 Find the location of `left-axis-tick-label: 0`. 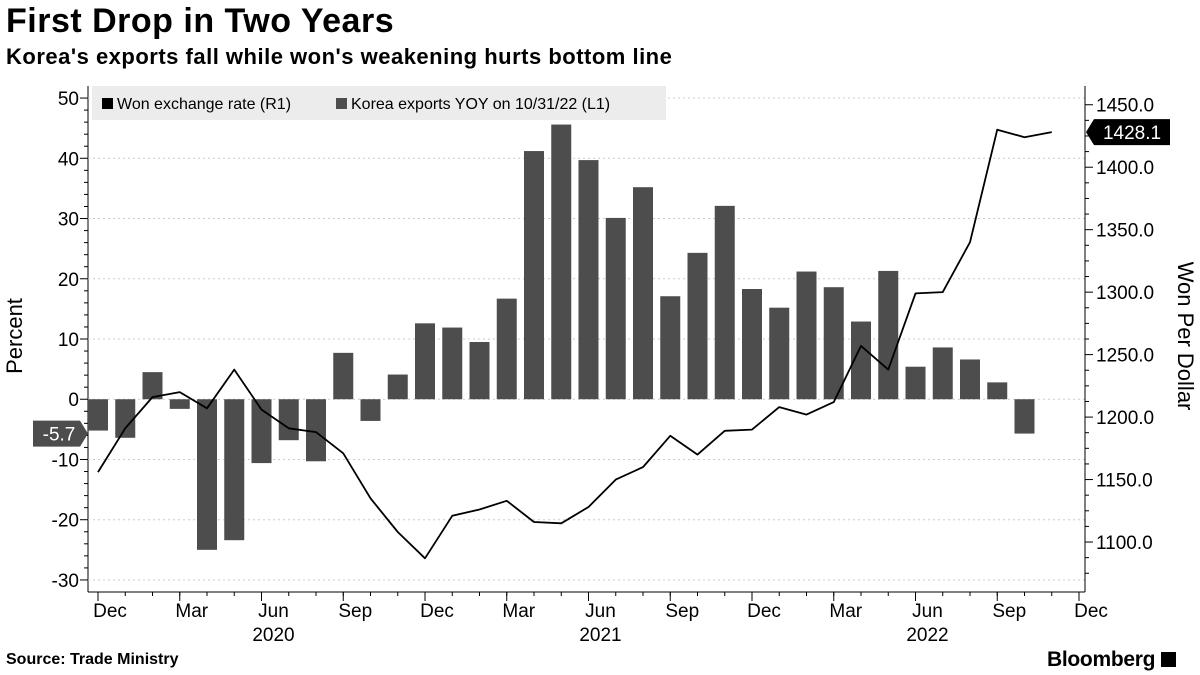

left-axis-tick-label: 0 is located at coordinates (73, 400).